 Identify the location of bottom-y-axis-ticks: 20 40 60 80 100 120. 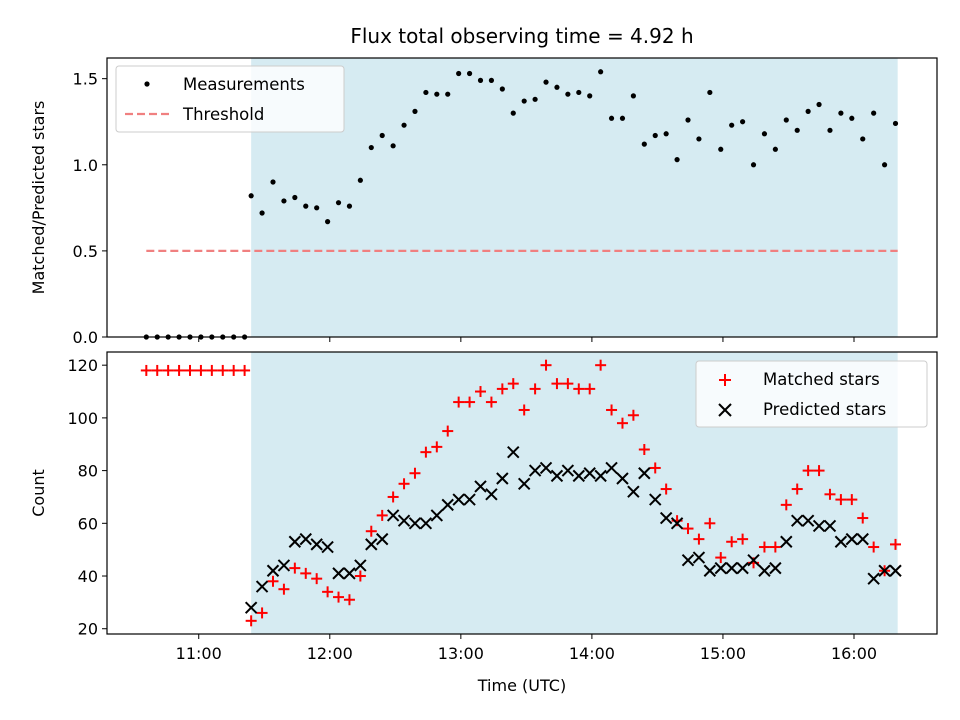
(87, 497).